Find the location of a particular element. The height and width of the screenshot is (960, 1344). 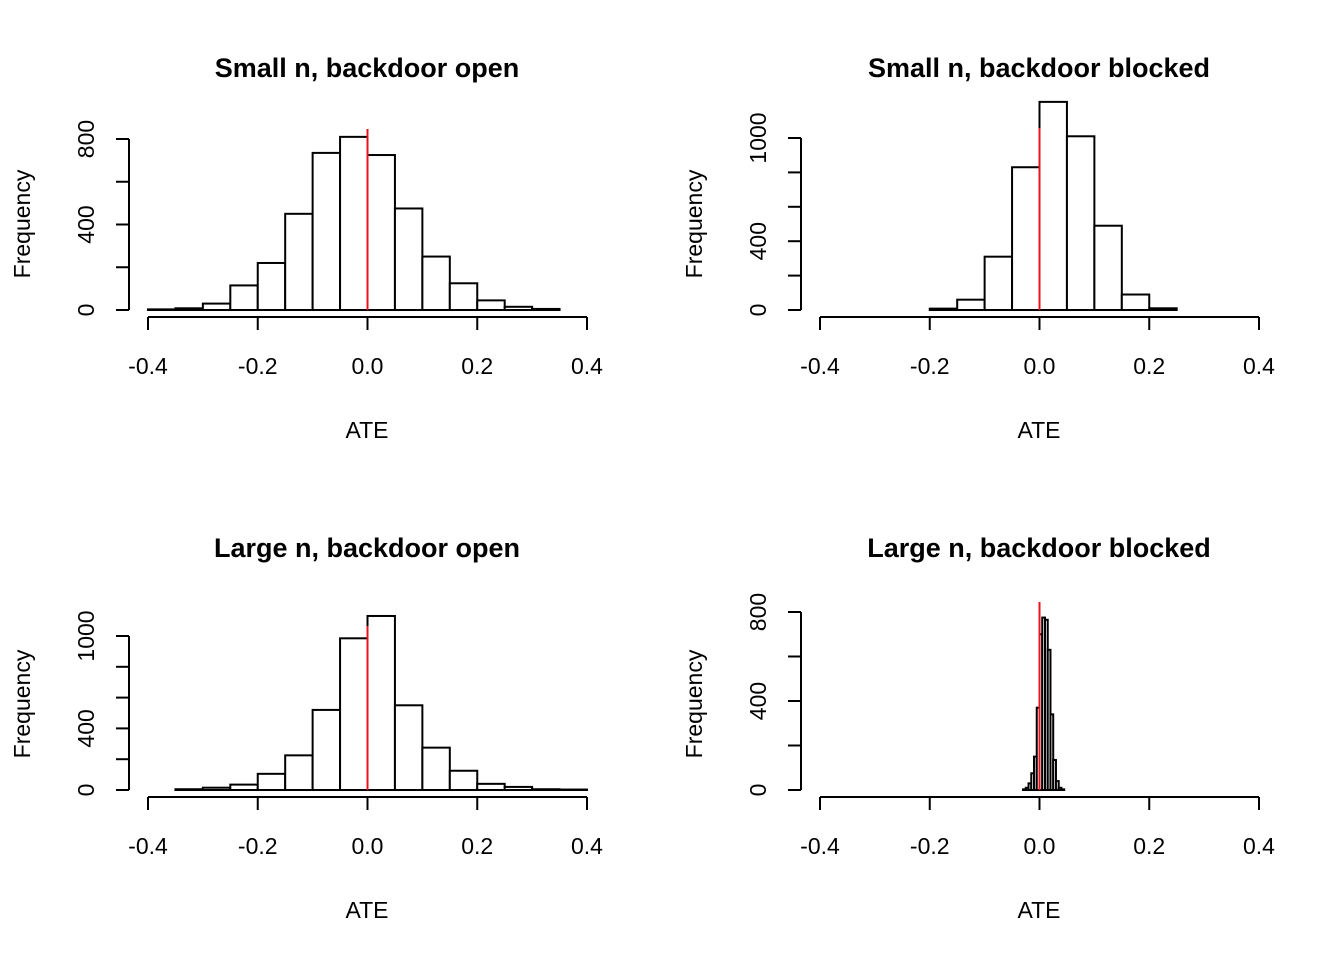

panel-title: Large n, backdoor blocked is located at coordinates (1039, 548).